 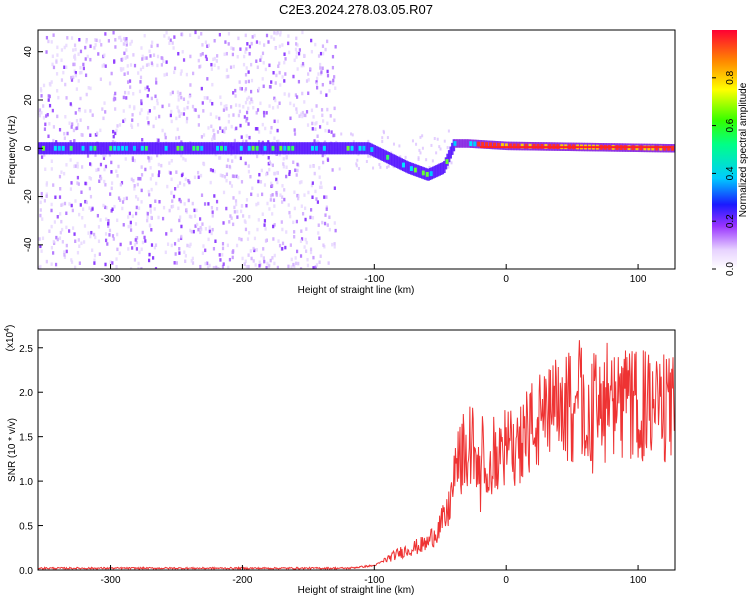 What do you see at coordinates (26, 527) in the screenshot?
I see `y-tick-label: 0.5` at bounding box center [26, 527].